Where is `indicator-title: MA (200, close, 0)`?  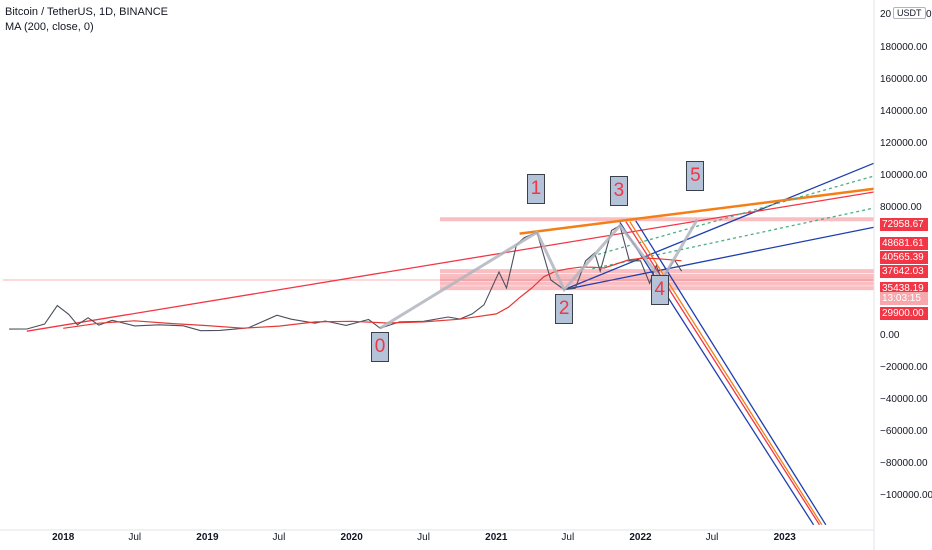 indicator-title: MA (200, close, 0) is located at coordinates (49, 27).